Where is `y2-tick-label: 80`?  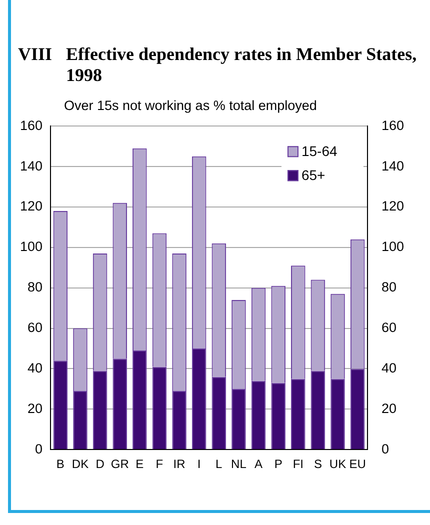
y2-tick-label: 80 is located at coordinates (389, 287).